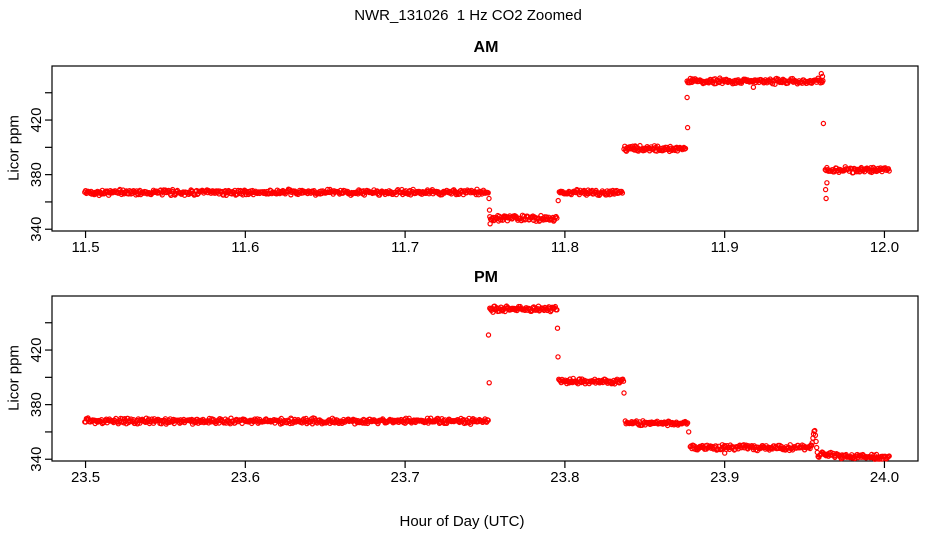 Image resolution: width=936 pixels, height=540 pixels. I want to click on x-tick-label: 23.9, so click(724, 477).